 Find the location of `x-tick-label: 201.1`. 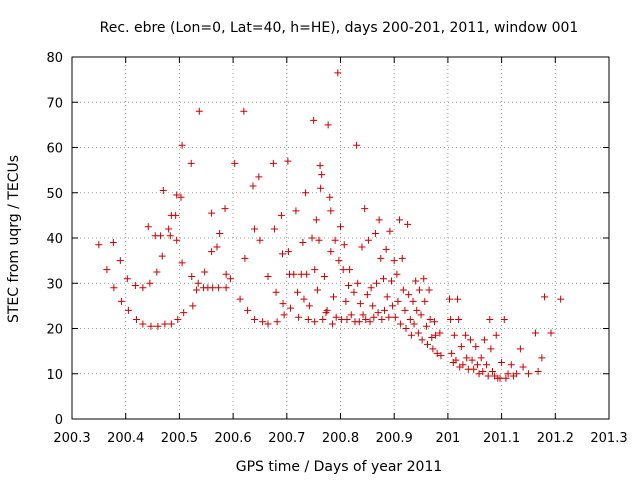

x-tick-label: 201.1 is located at coordinates (501, 438).